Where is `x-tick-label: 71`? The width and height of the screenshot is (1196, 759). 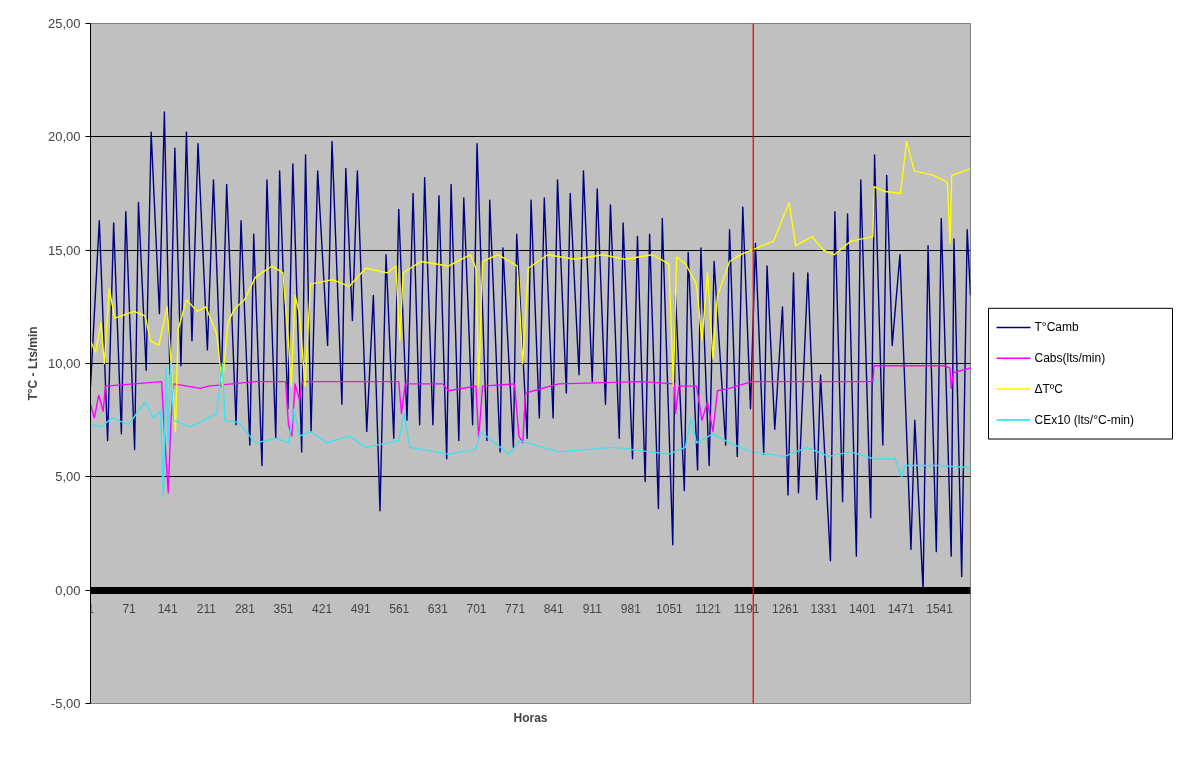
x-tick-label: 71 is located at coordinates (129, 609).